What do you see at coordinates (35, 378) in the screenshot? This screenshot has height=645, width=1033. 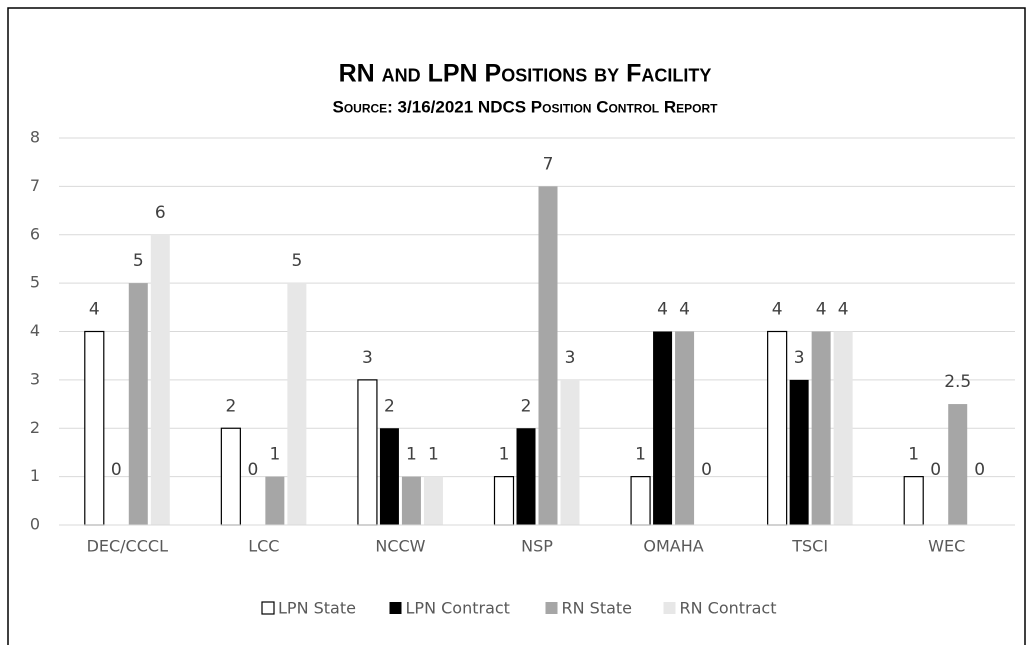 I see `y-tick-label: 3` at bounding box center [35, 378].